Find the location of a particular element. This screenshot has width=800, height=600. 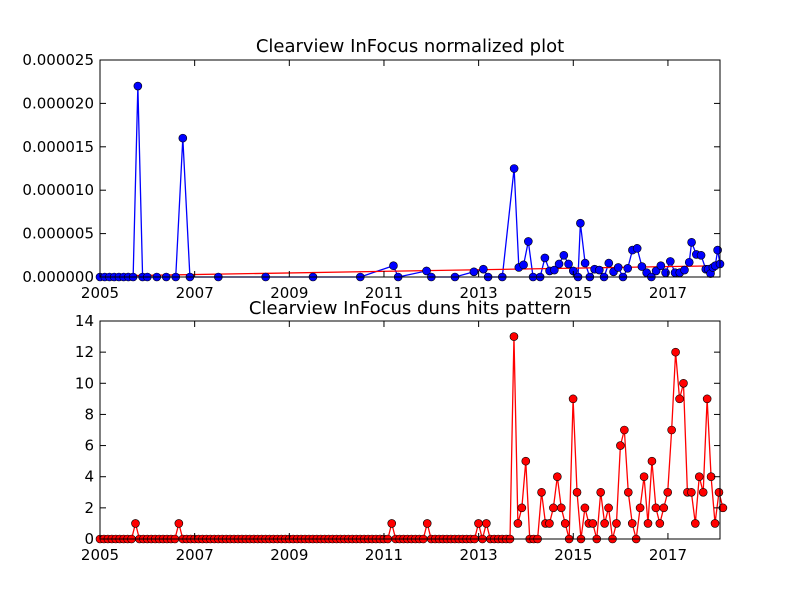

duns-hits-title: Clearview InFocus duns hits pattern is located at coordinates (410, 308).